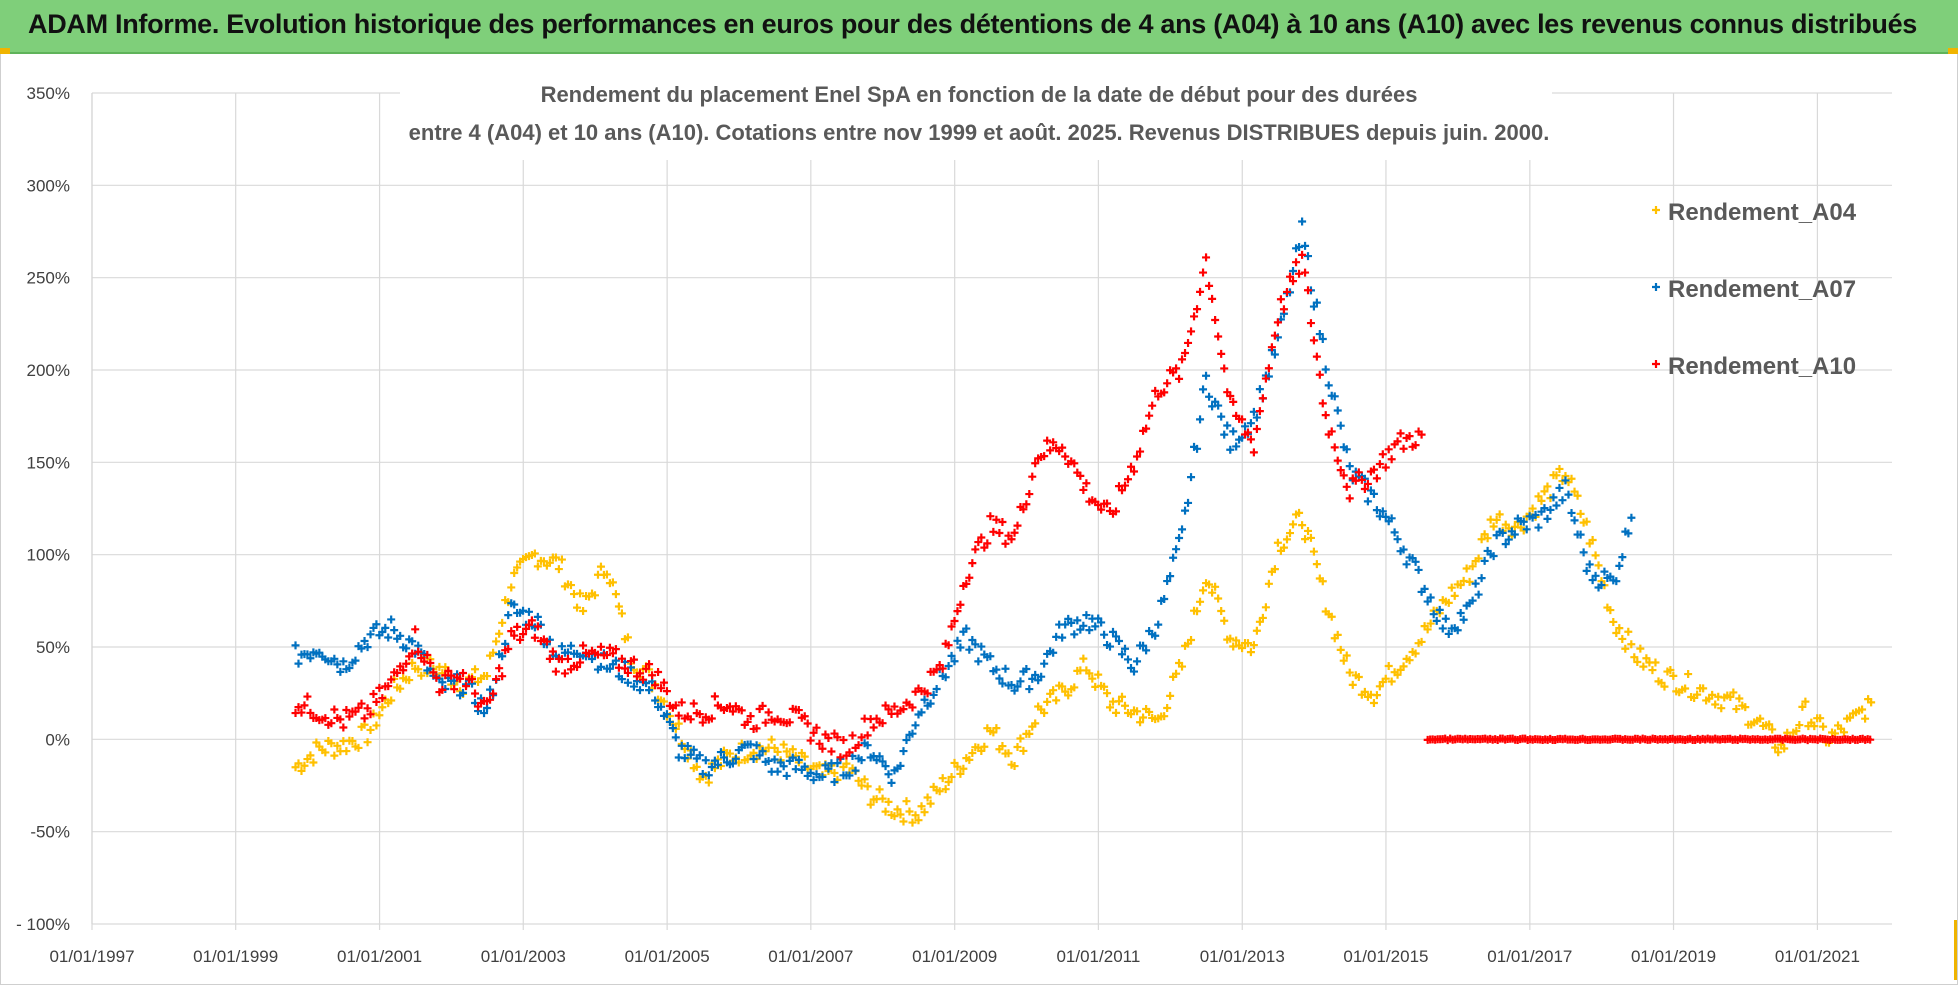  Describe the element at coordinates (1242, 956) in the screenshot. I see `x-tick-label: 01/01/2013` at that location.